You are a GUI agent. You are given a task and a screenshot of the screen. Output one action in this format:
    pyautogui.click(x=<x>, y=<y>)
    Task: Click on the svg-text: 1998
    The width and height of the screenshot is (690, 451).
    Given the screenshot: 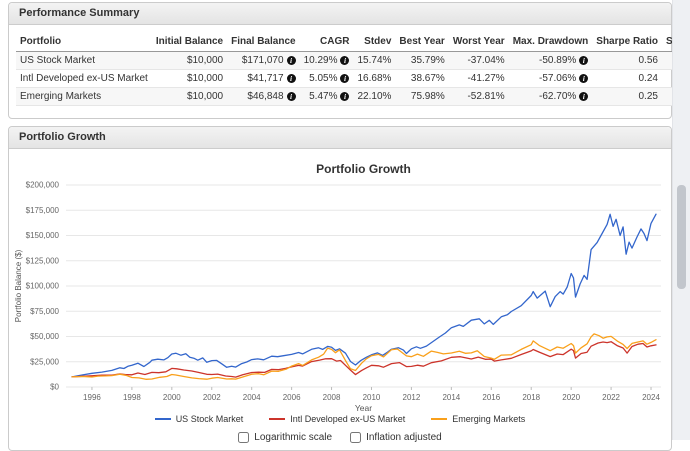 What is the action you would take?
    pyautogui.click(x=132, y=397)
    